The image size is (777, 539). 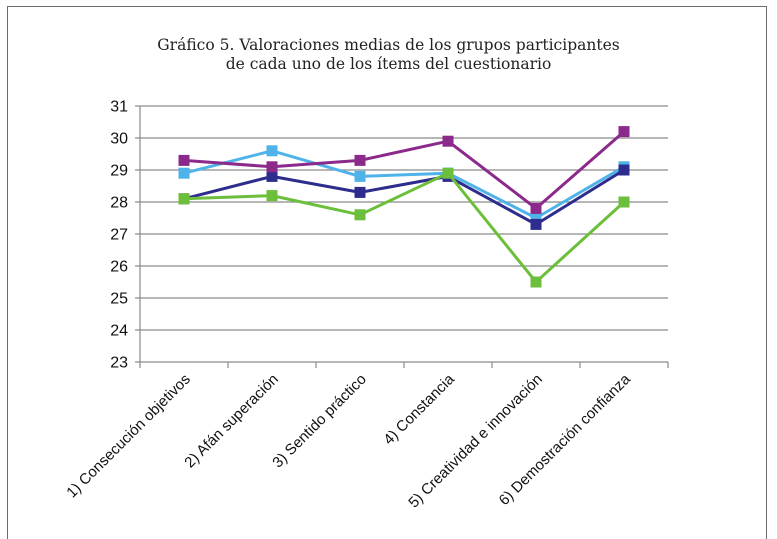 I want to click on y-tick-label: 23, so click(x=119, y=363).